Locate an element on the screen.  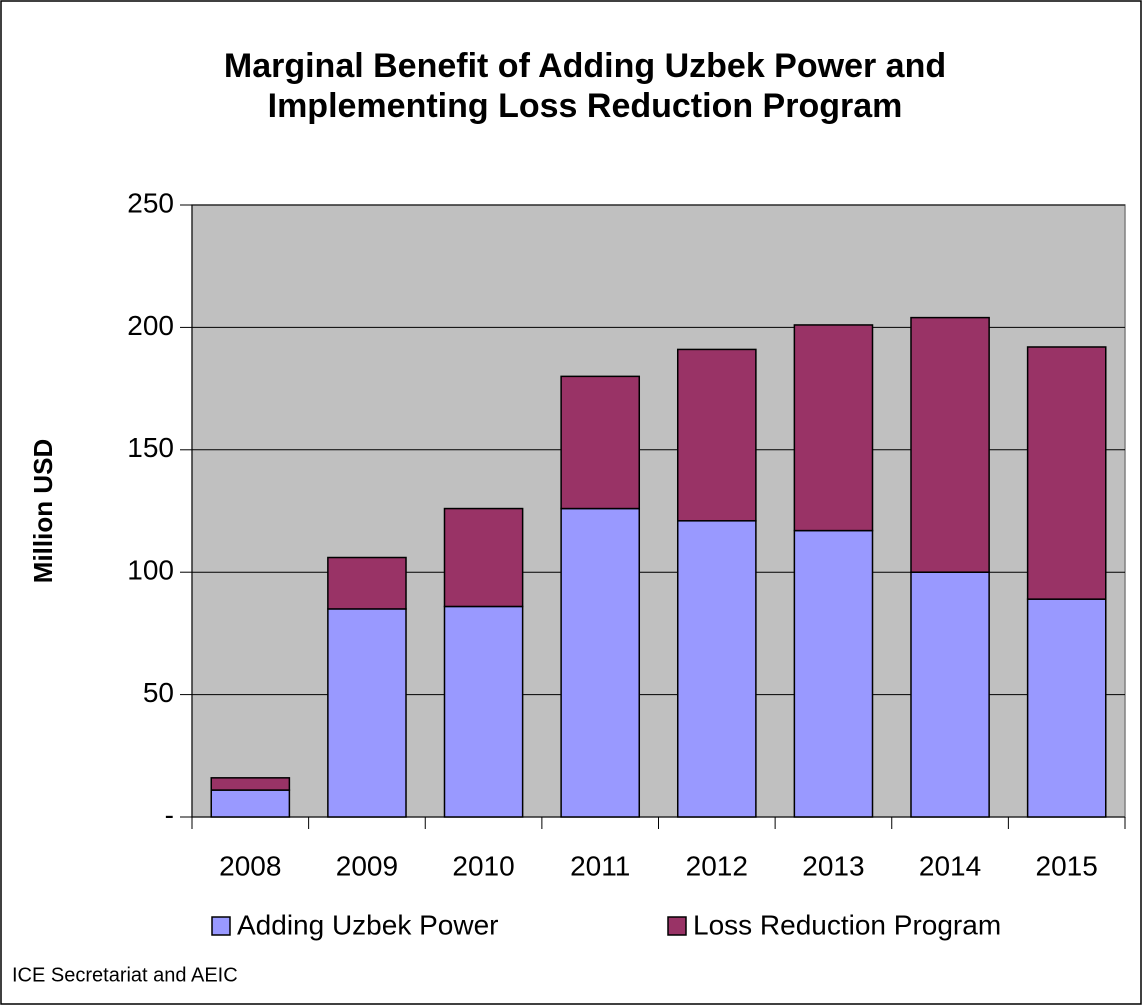
x-tick-label: 2015 is located at coordinates (1067, 865).